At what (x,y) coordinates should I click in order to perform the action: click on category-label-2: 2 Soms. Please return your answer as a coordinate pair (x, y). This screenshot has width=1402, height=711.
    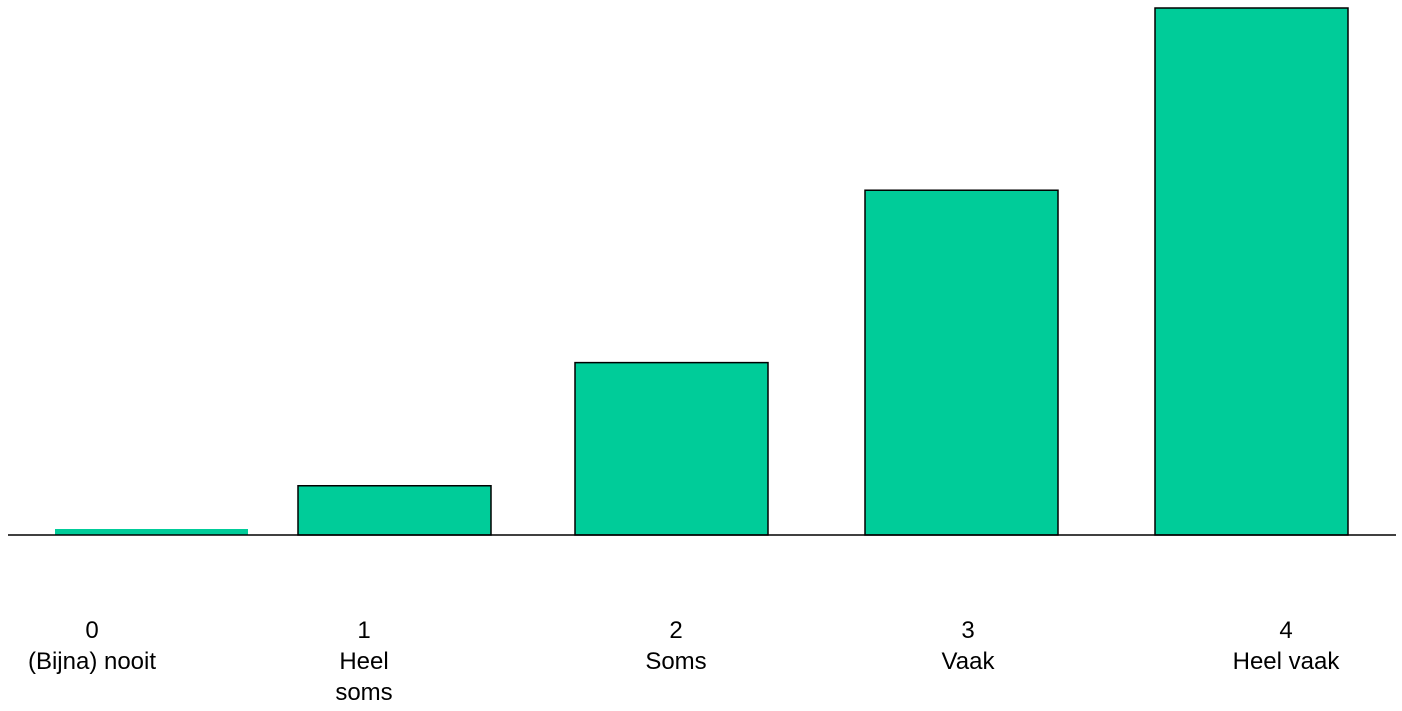
    Looking at the image, I should click on (676, 646).